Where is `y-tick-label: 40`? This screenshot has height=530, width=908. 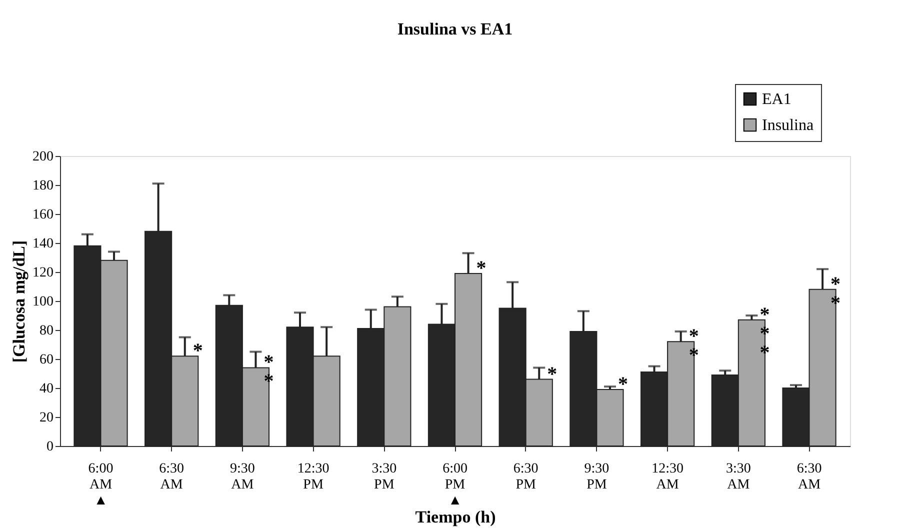
y-tick-label: 40 is located at coordinates (47, 389).